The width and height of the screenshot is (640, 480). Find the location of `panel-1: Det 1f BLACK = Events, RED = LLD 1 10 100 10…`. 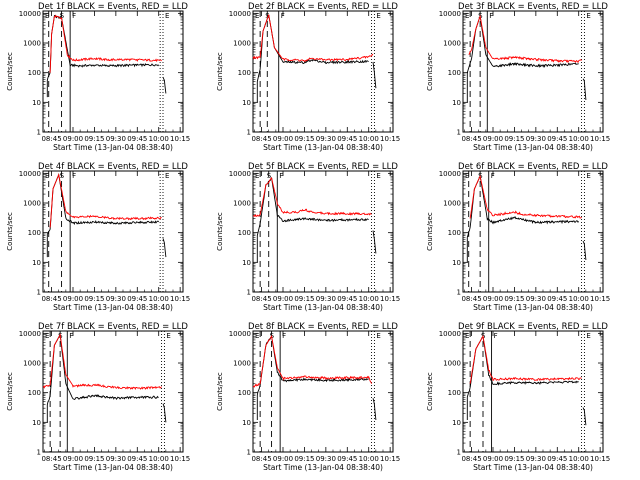

panel-1: Det 1f BLACK = Events, RED = LLD 1 10 100 10… is located at coordinates (98, 77).